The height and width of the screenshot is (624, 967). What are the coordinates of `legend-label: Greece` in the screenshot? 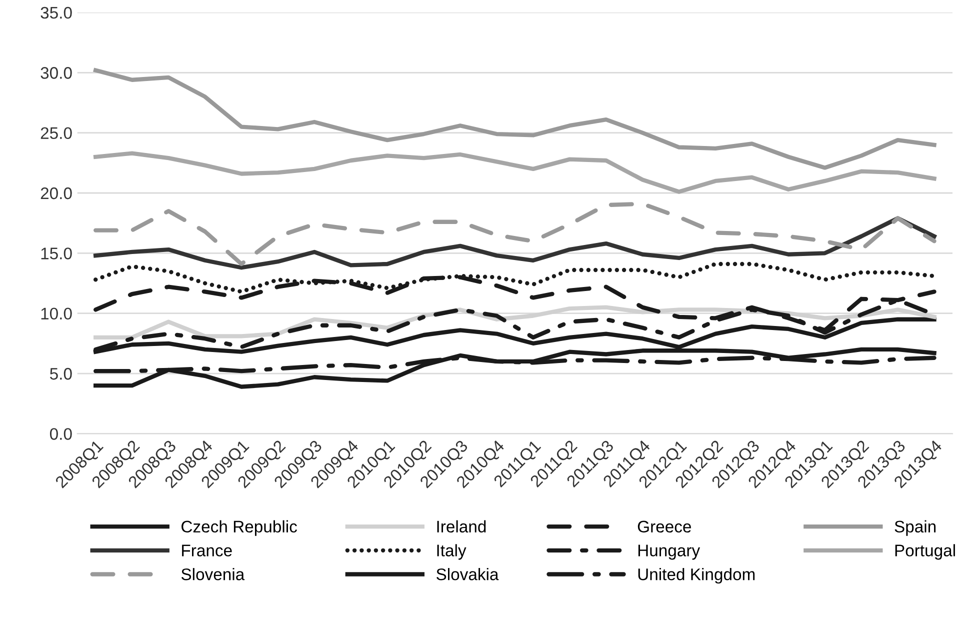 It's located at (664, 526).